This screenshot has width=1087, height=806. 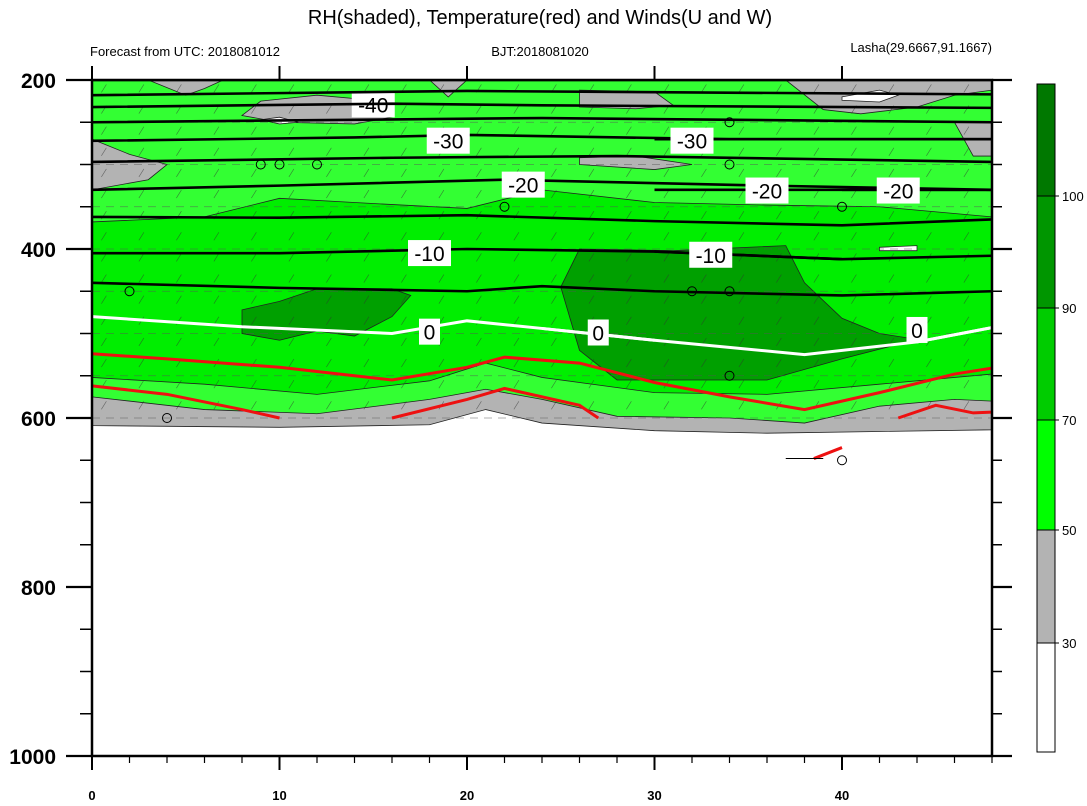 I want to click on colorbar-segment, so click(x=1046, y=475).